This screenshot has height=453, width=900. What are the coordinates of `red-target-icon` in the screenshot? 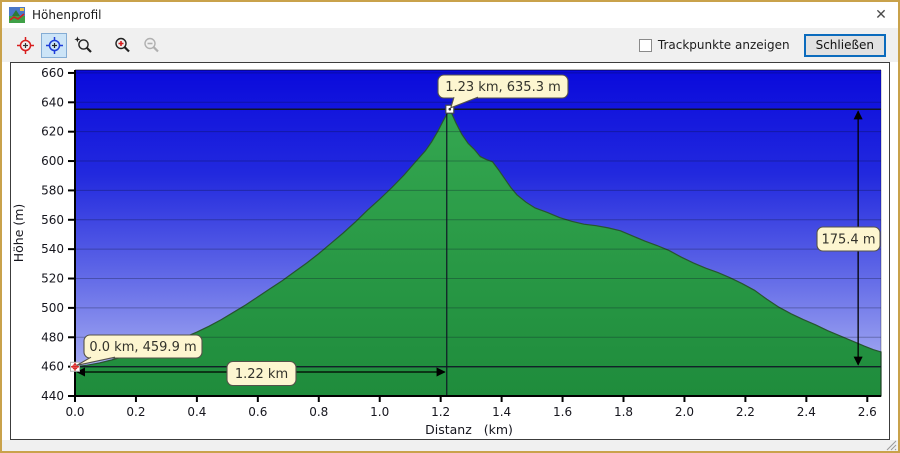 It's located at (25, 45).